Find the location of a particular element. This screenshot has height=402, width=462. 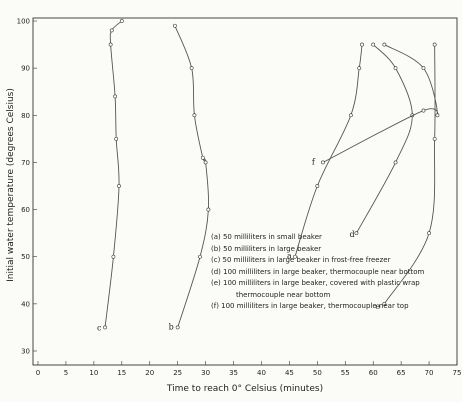

x-tick-label: 45 is located at coordinates (289, 373).